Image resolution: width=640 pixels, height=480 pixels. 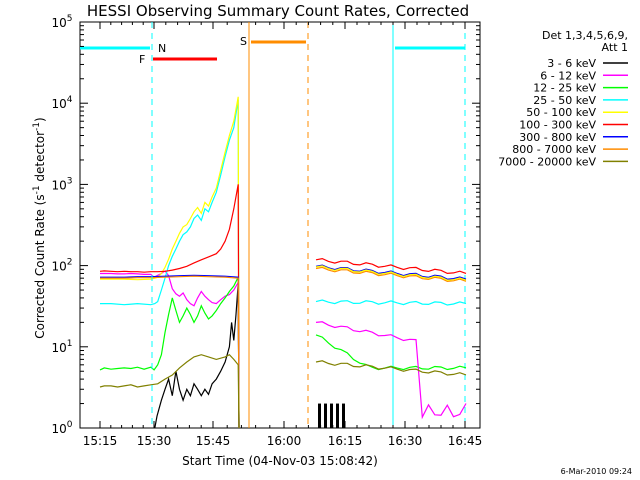 I want to click on timestamp: 6-Mar-2010 09:24, so click(x=596, y=471).